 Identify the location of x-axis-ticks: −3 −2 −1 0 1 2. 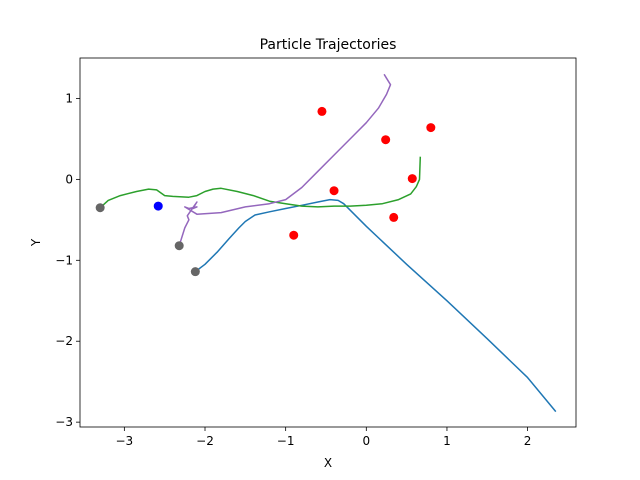
(324, 437).